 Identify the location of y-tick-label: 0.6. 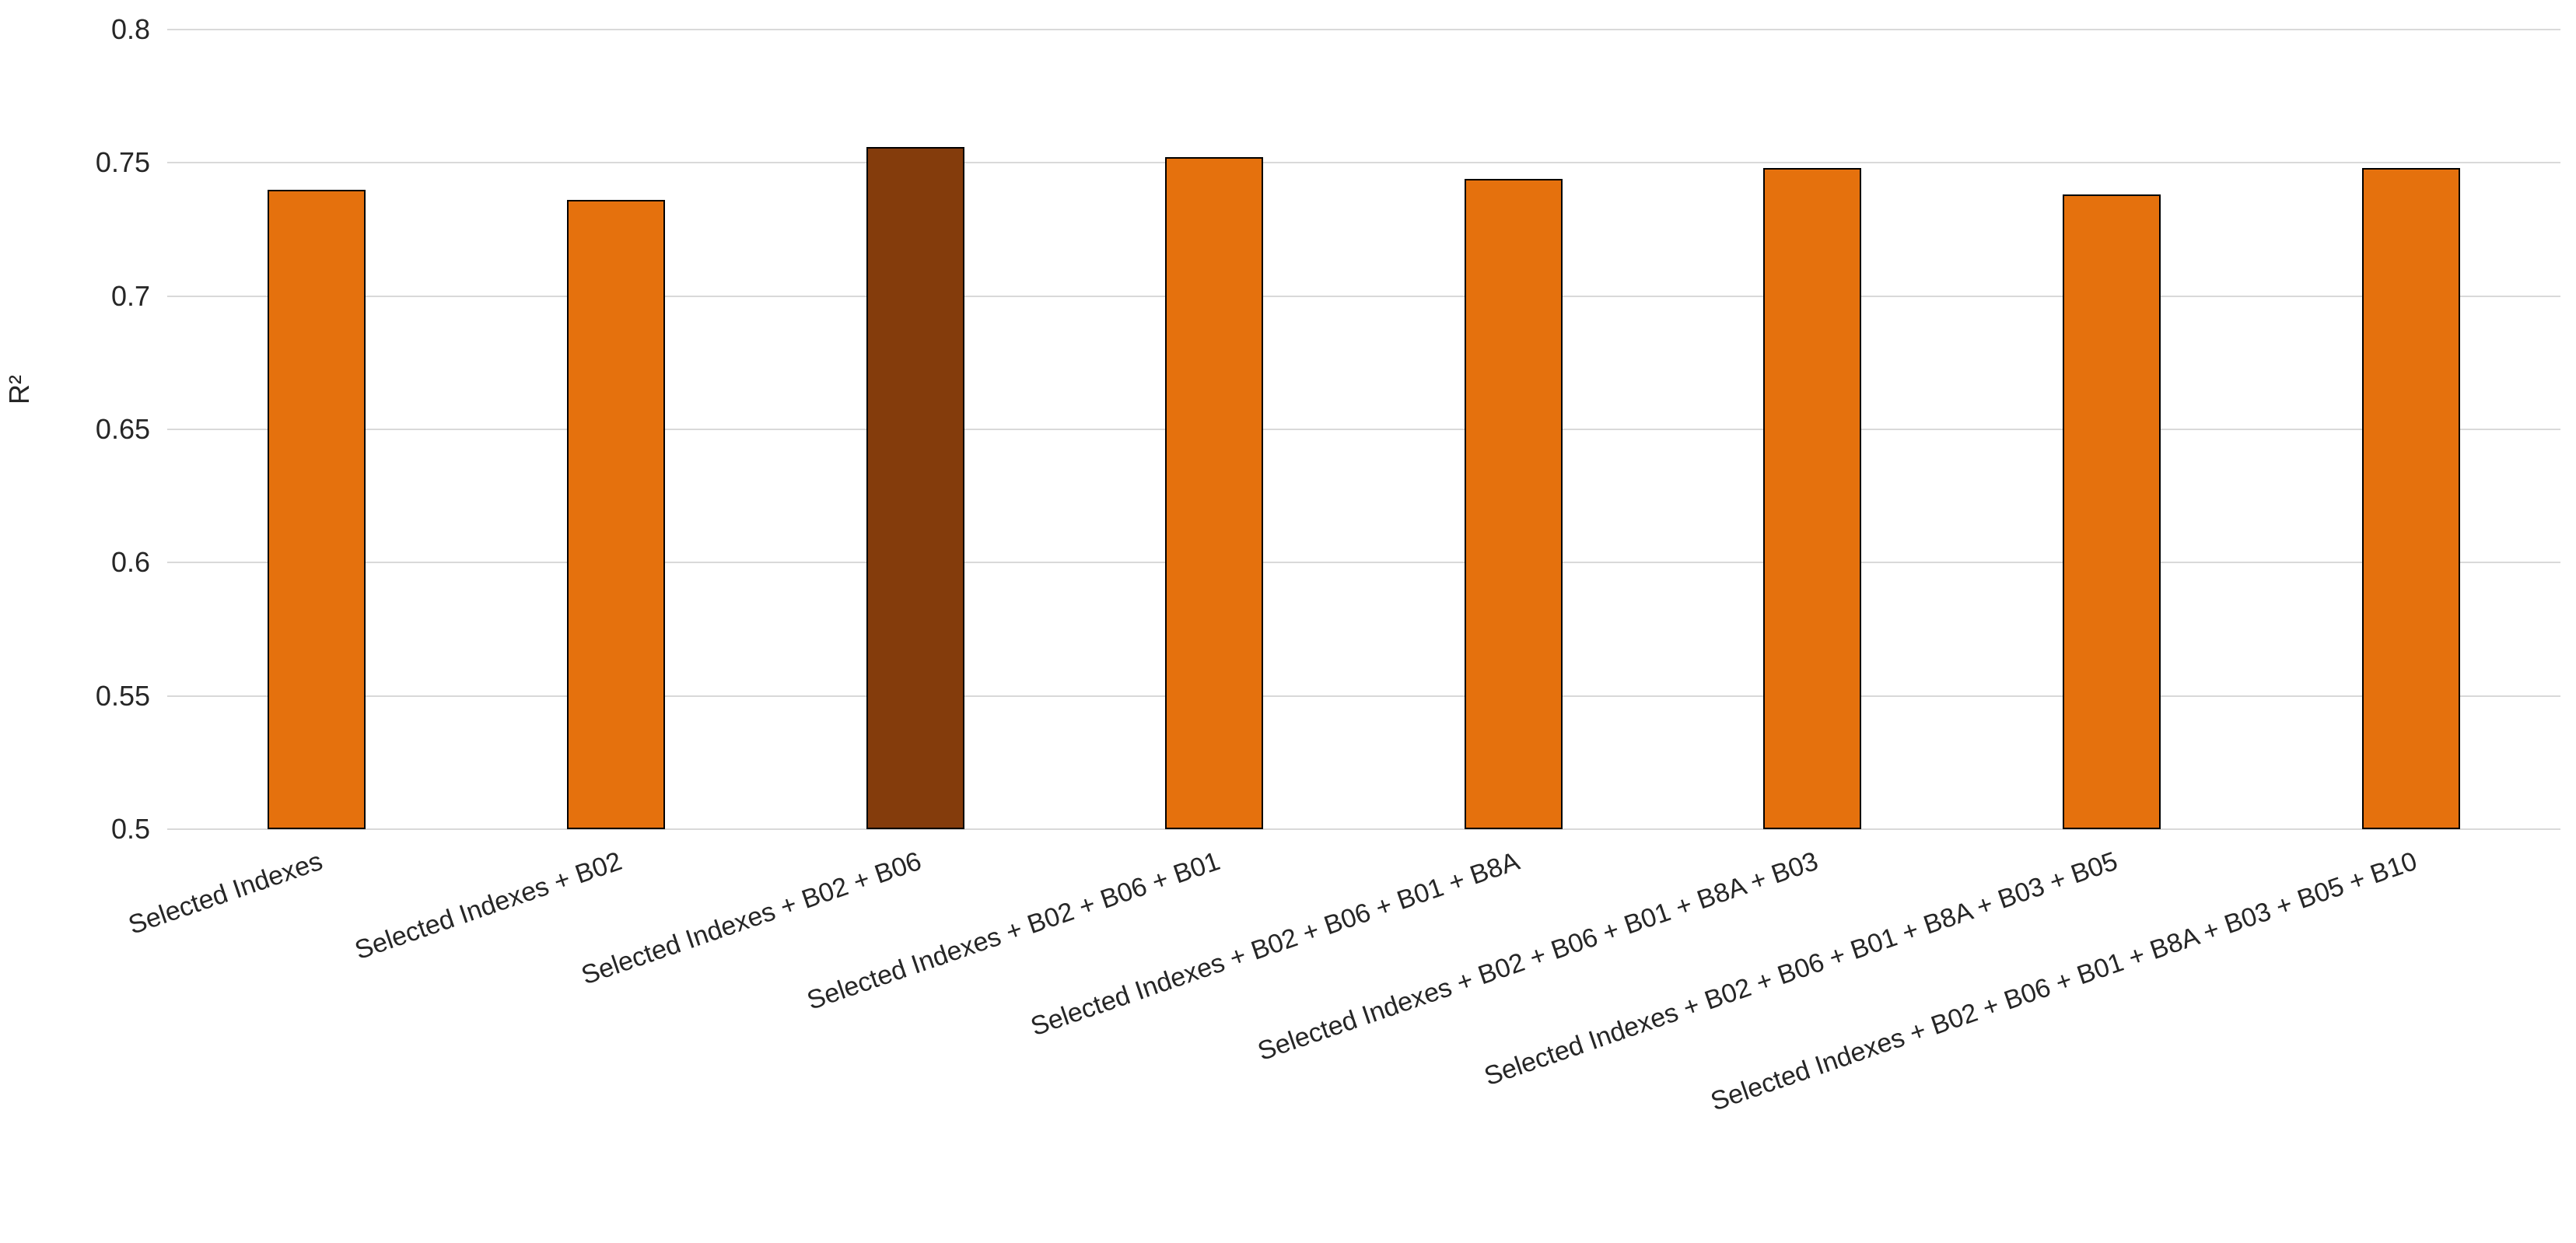
(130, 562).